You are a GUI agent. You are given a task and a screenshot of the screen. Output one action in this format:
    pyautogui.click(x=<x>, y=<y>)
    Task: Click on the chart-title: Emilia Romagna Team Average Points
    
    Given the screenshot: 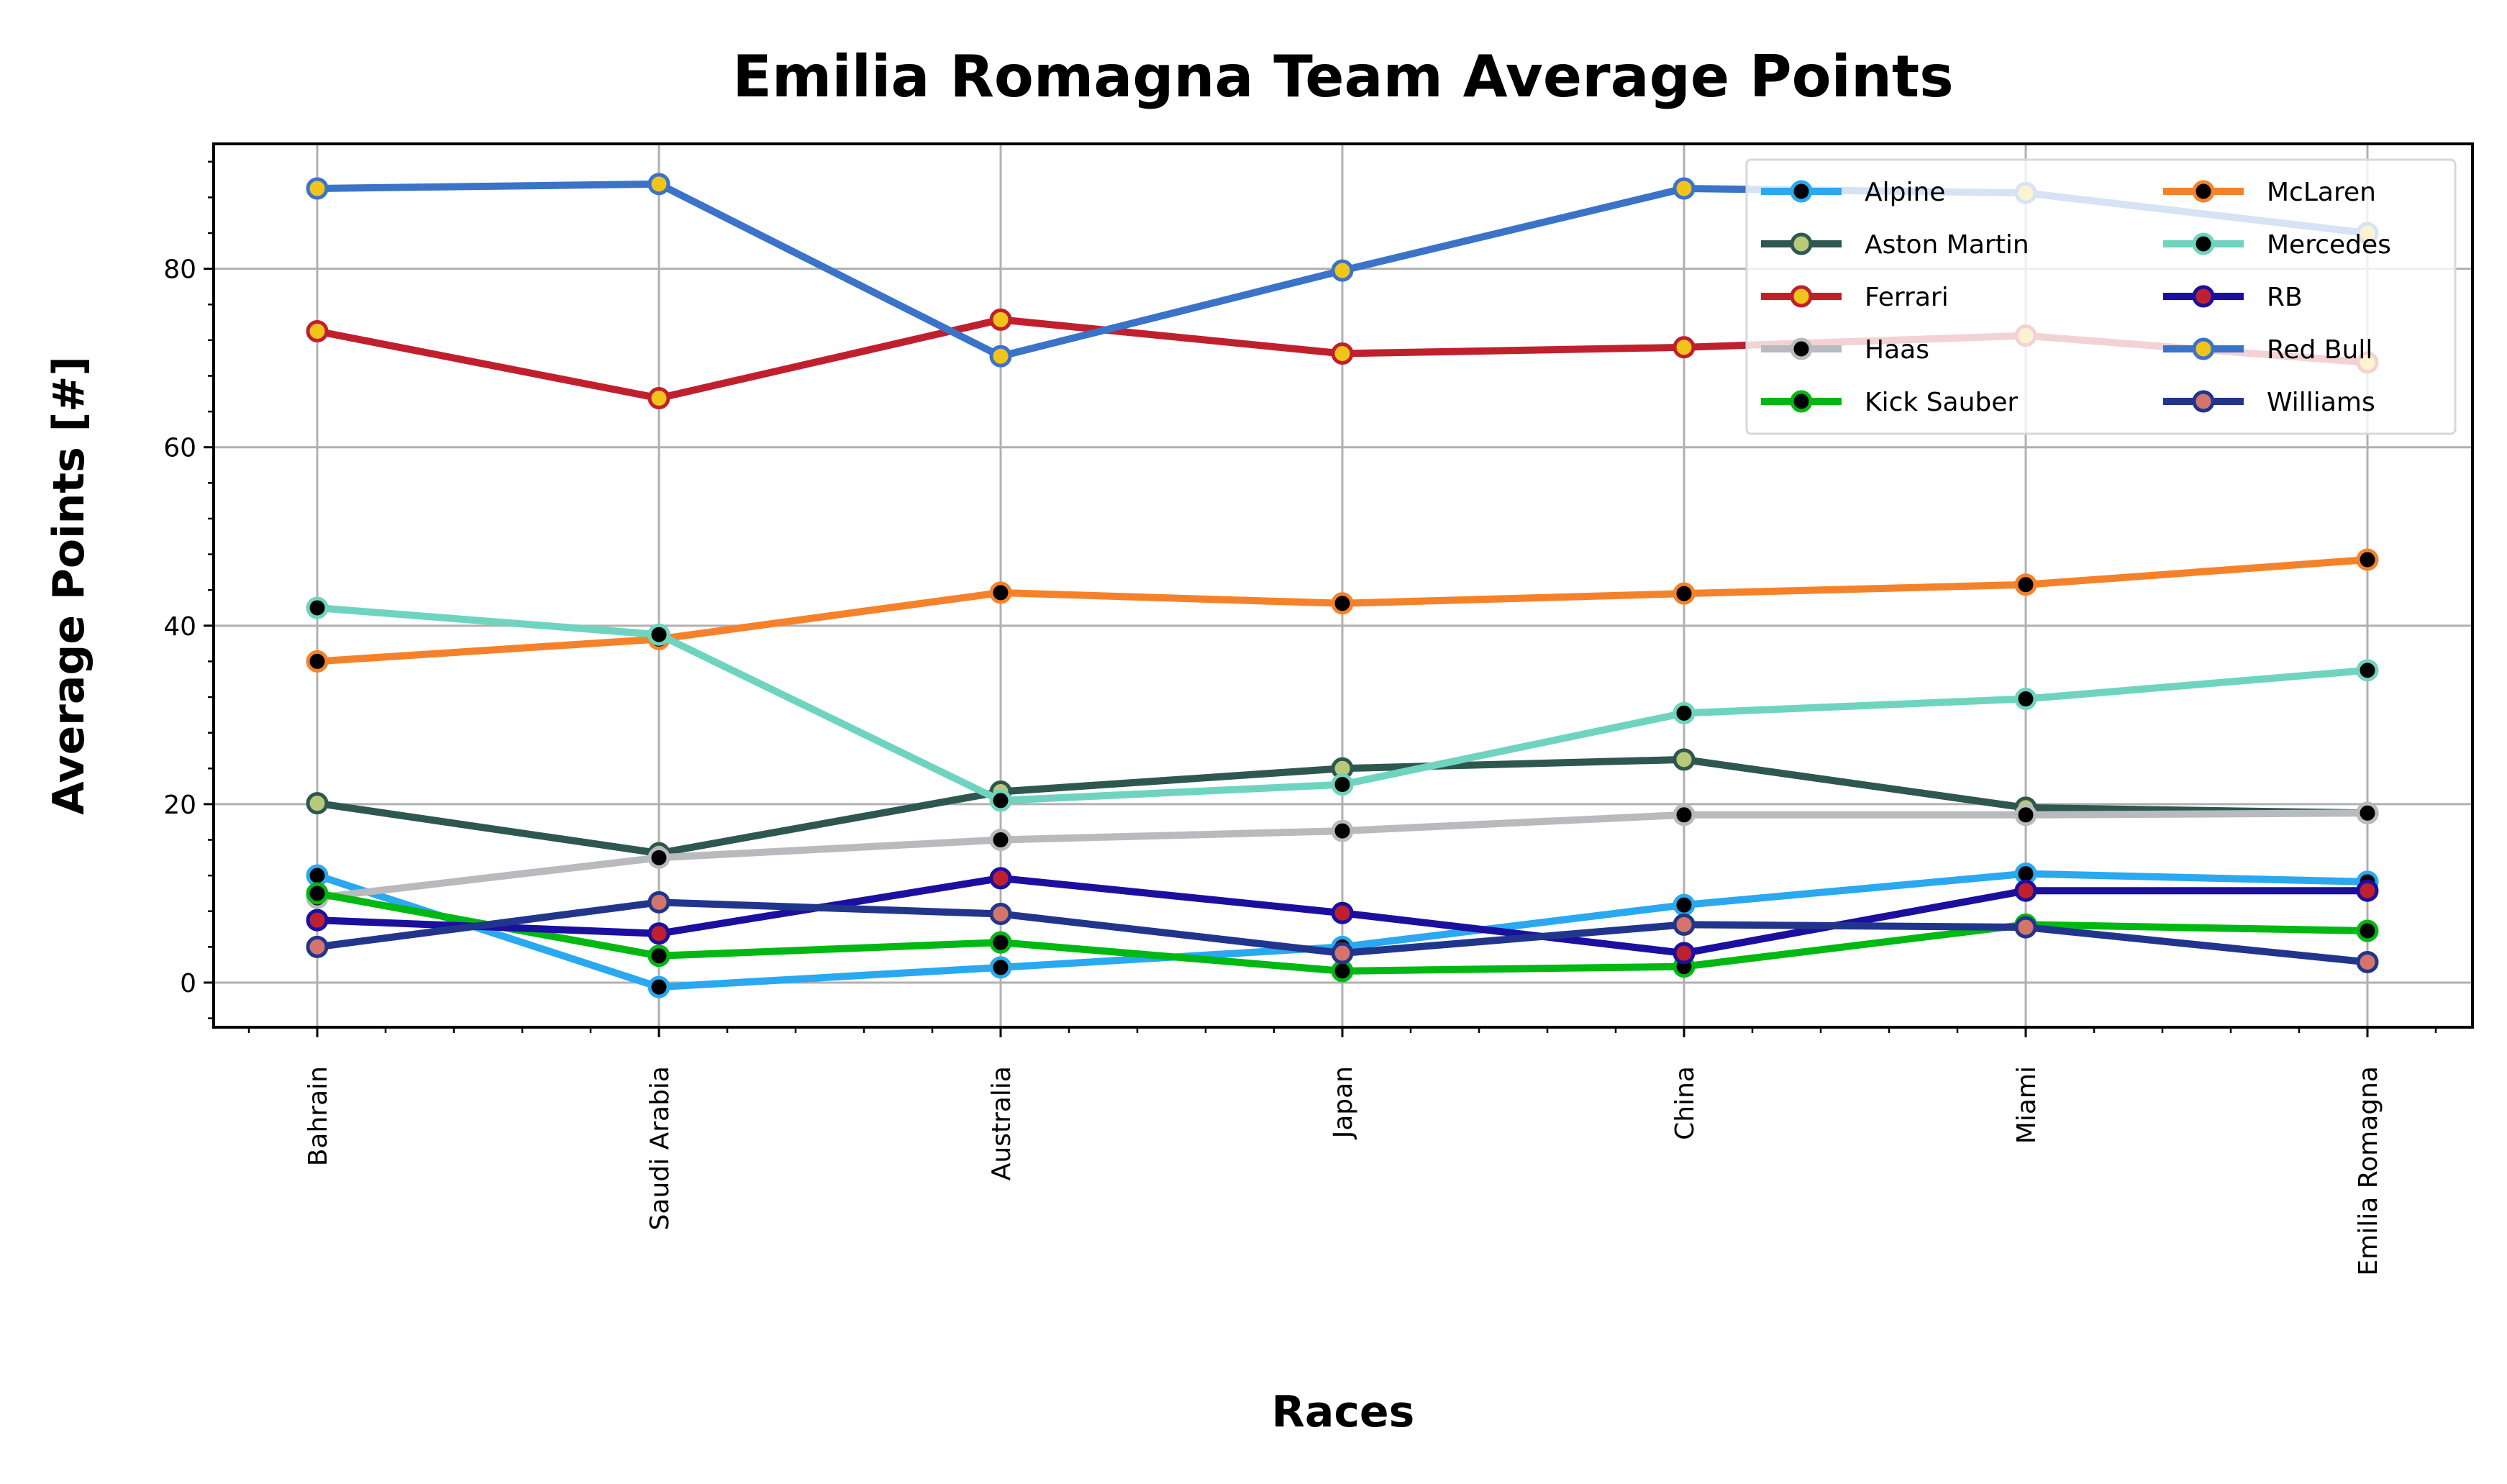 What is the action you would take?
    pyautogui.click(x=1343, y=77)
    